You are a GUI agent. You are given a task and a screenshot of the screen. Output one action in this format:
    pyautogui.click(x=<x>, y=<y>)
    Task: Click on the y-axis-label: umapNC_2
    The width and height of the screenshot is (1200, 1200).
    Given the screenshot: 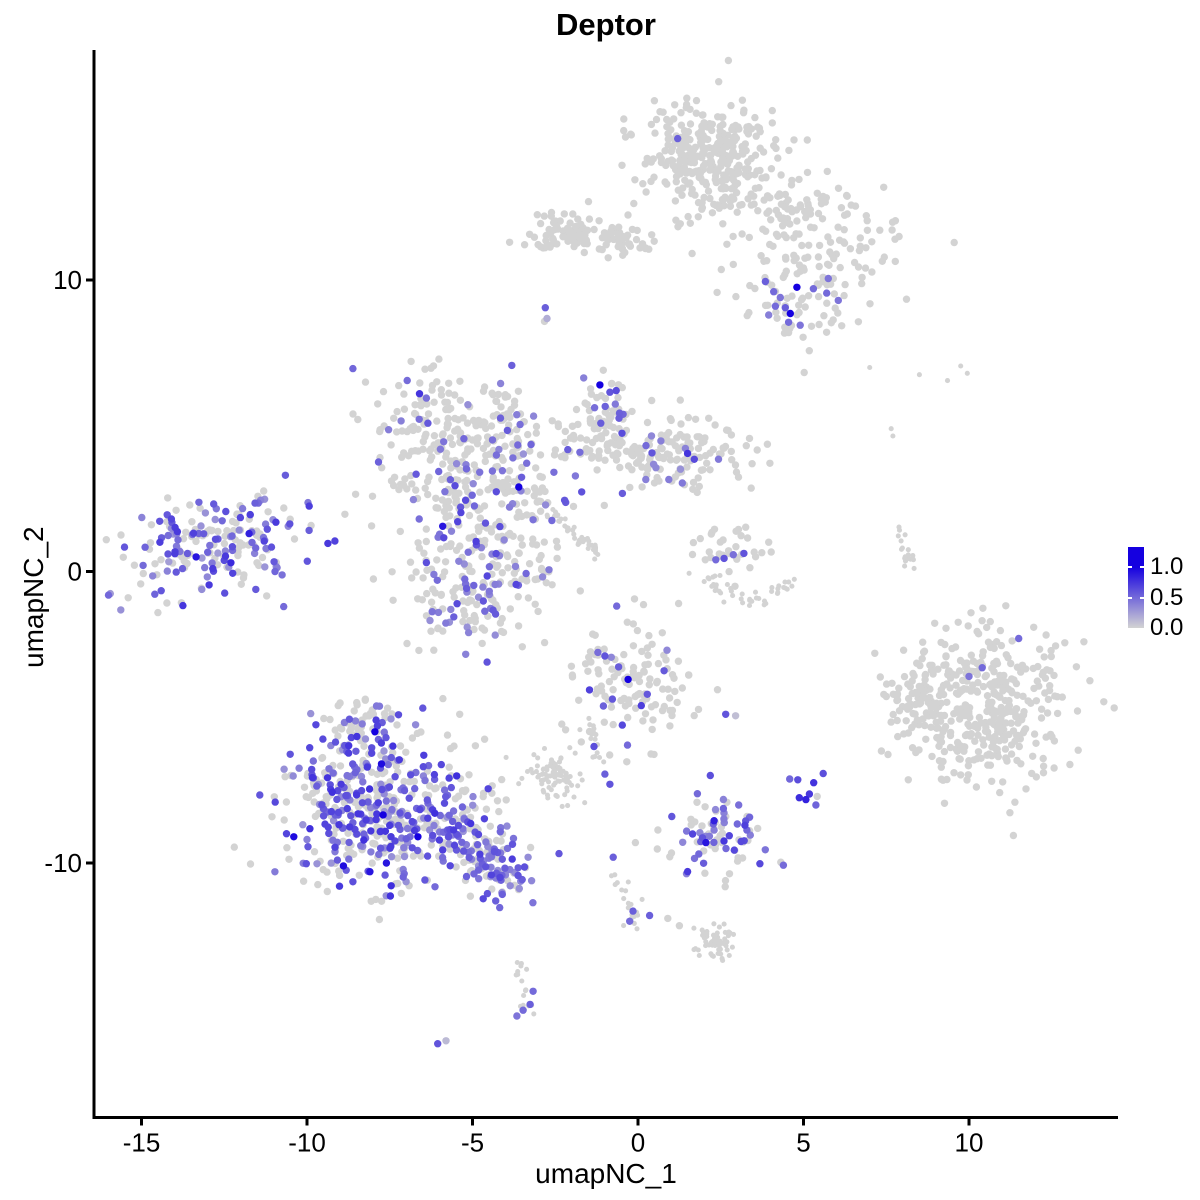 What is the action you would take?
    pyautogui.click(x=33, y=597)
    